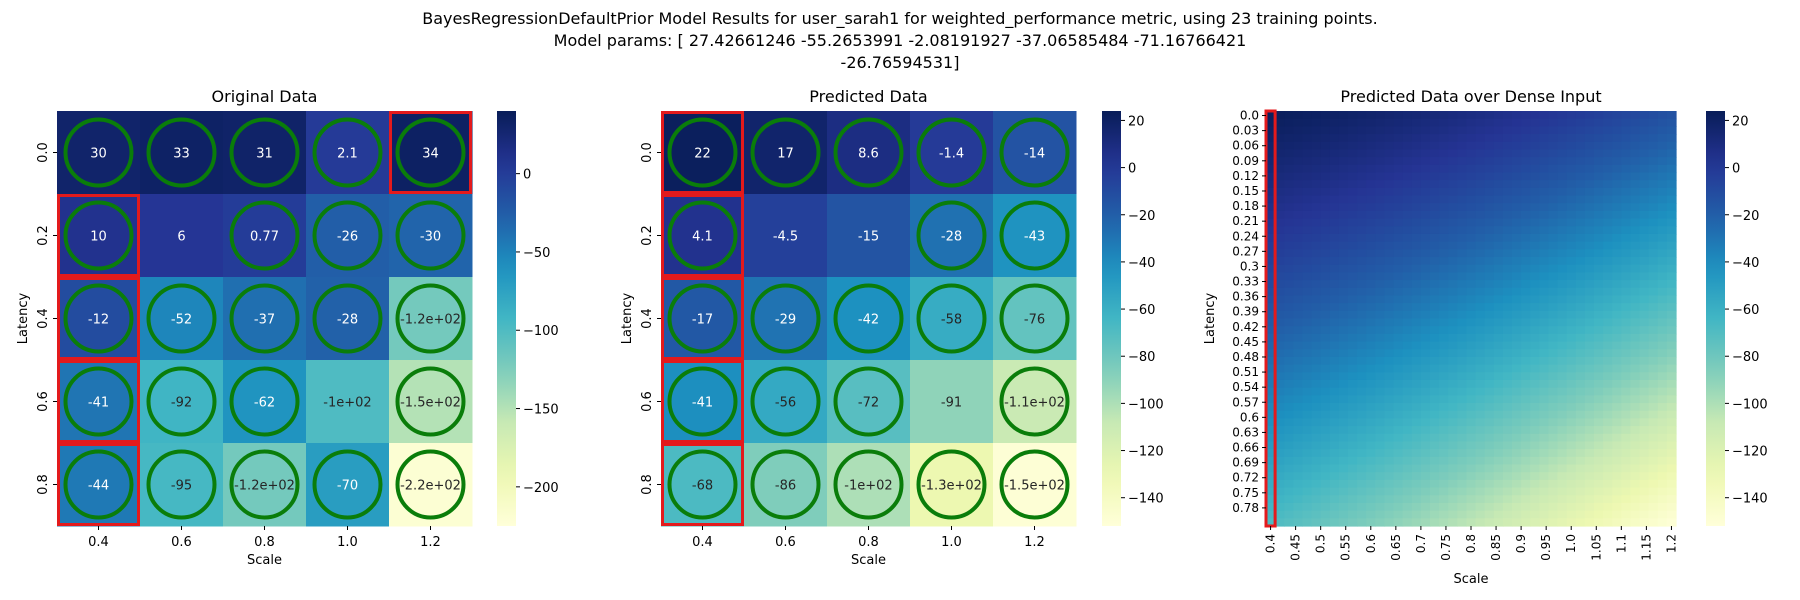 The height and width of the screenshot is (600, 1800). I want to click on x-tick-label: 0.65, so click(1396, 547).